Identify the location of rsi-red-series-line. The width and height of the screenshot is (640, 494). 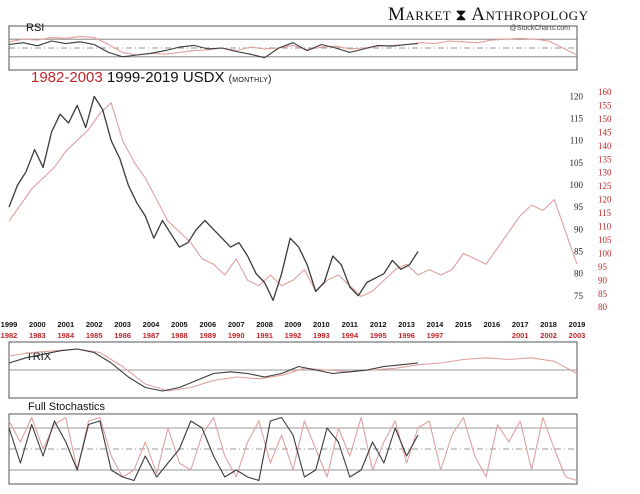
(293, 46).